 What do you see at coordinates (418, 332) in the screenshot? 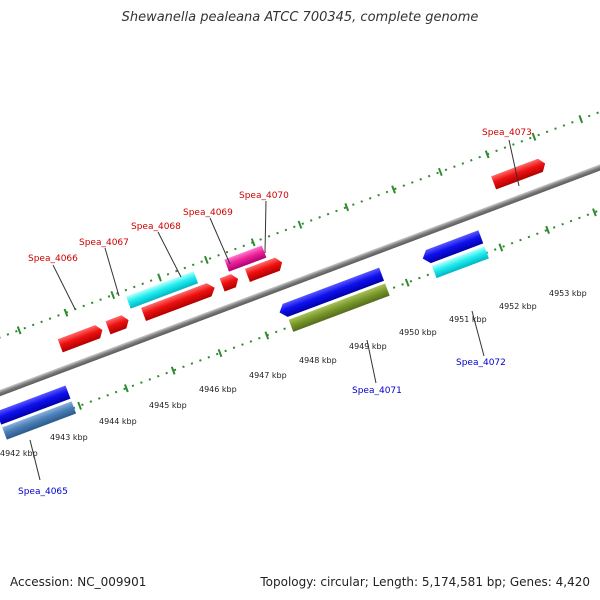
I see `kbp-label-4950: 4950 kbp` at bounding box center [418, 332].